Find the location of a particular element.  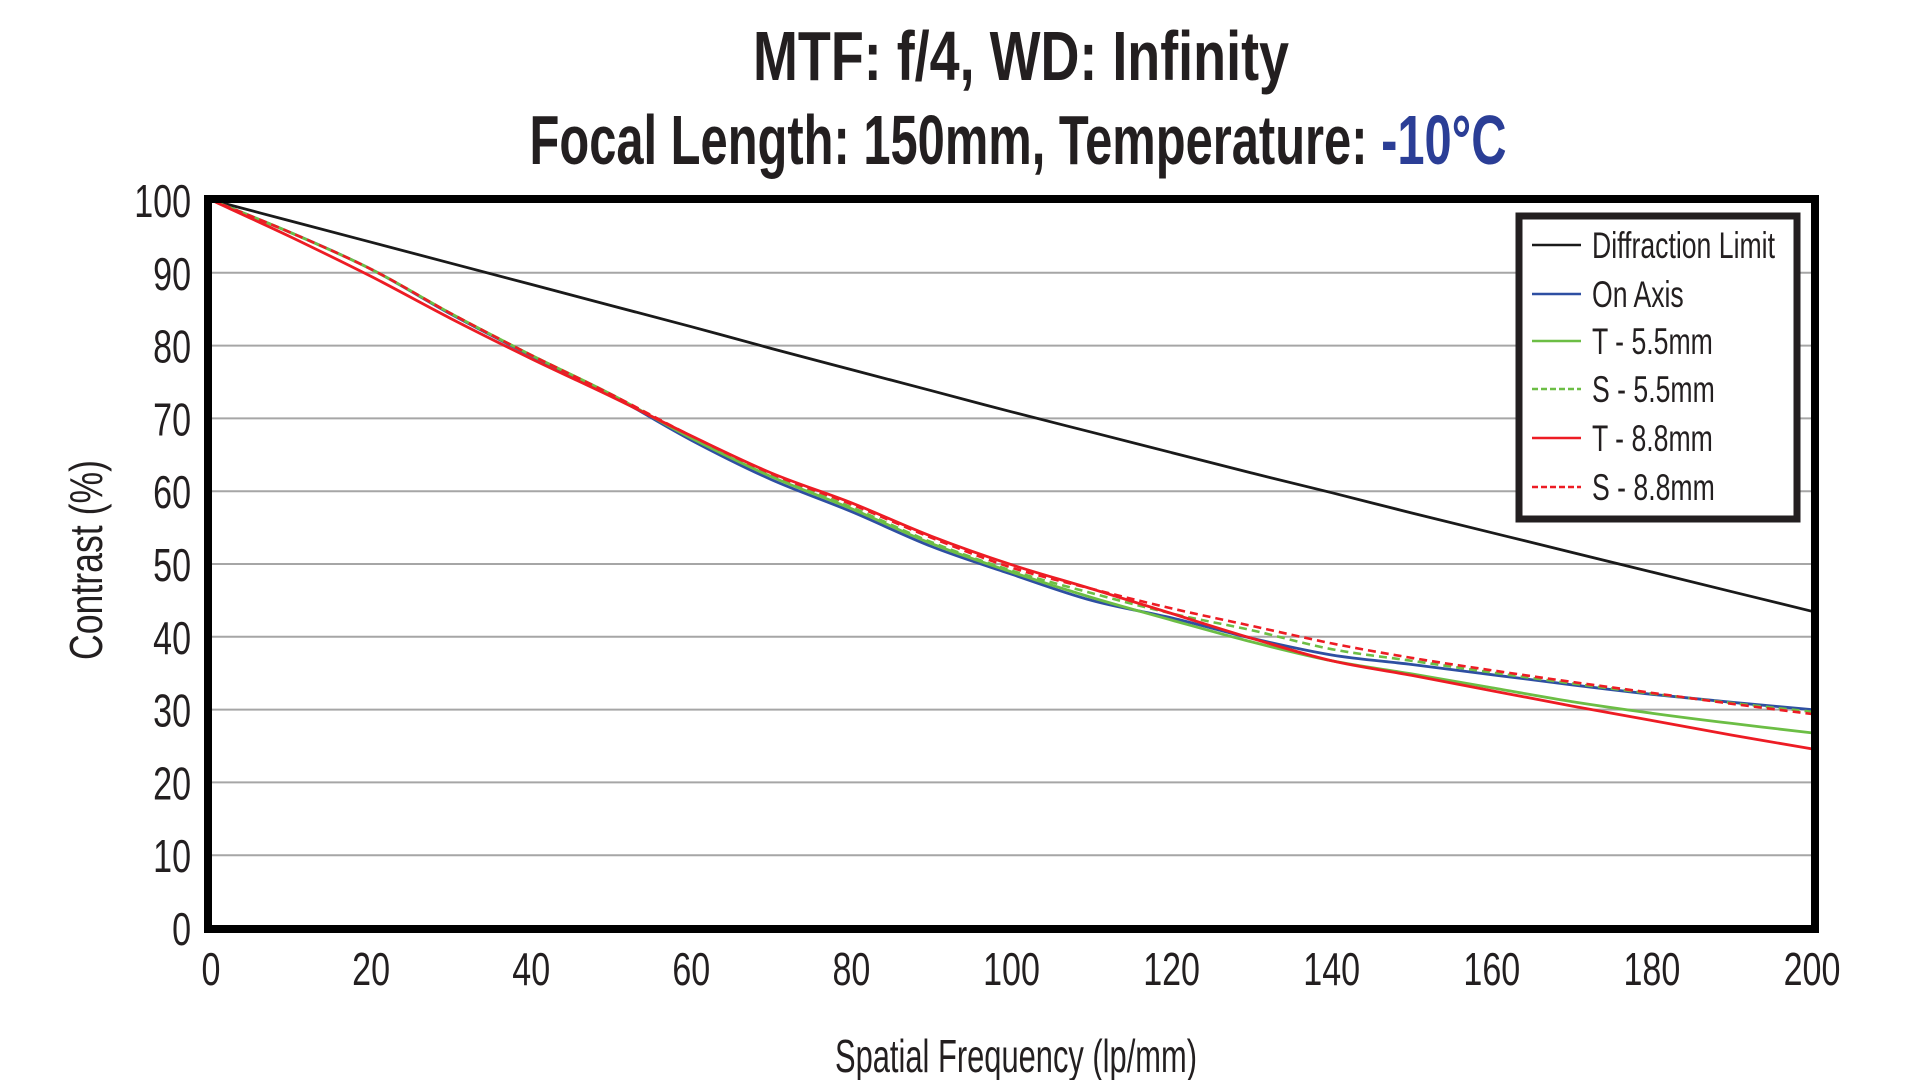

y-tick-label: 40 is located at coordinates (172, 638).